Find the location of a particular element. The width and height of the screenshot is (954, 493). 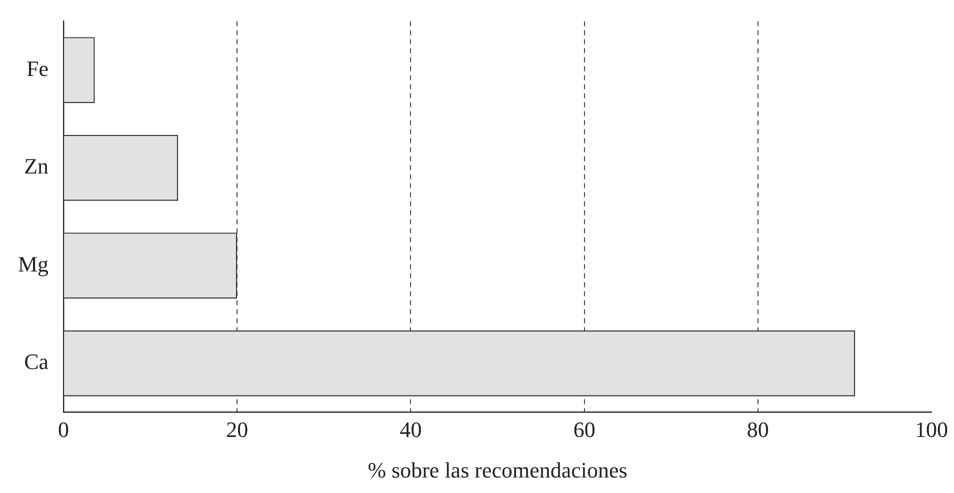

y-tick-label: Zn is located at coordinates (36, 166).